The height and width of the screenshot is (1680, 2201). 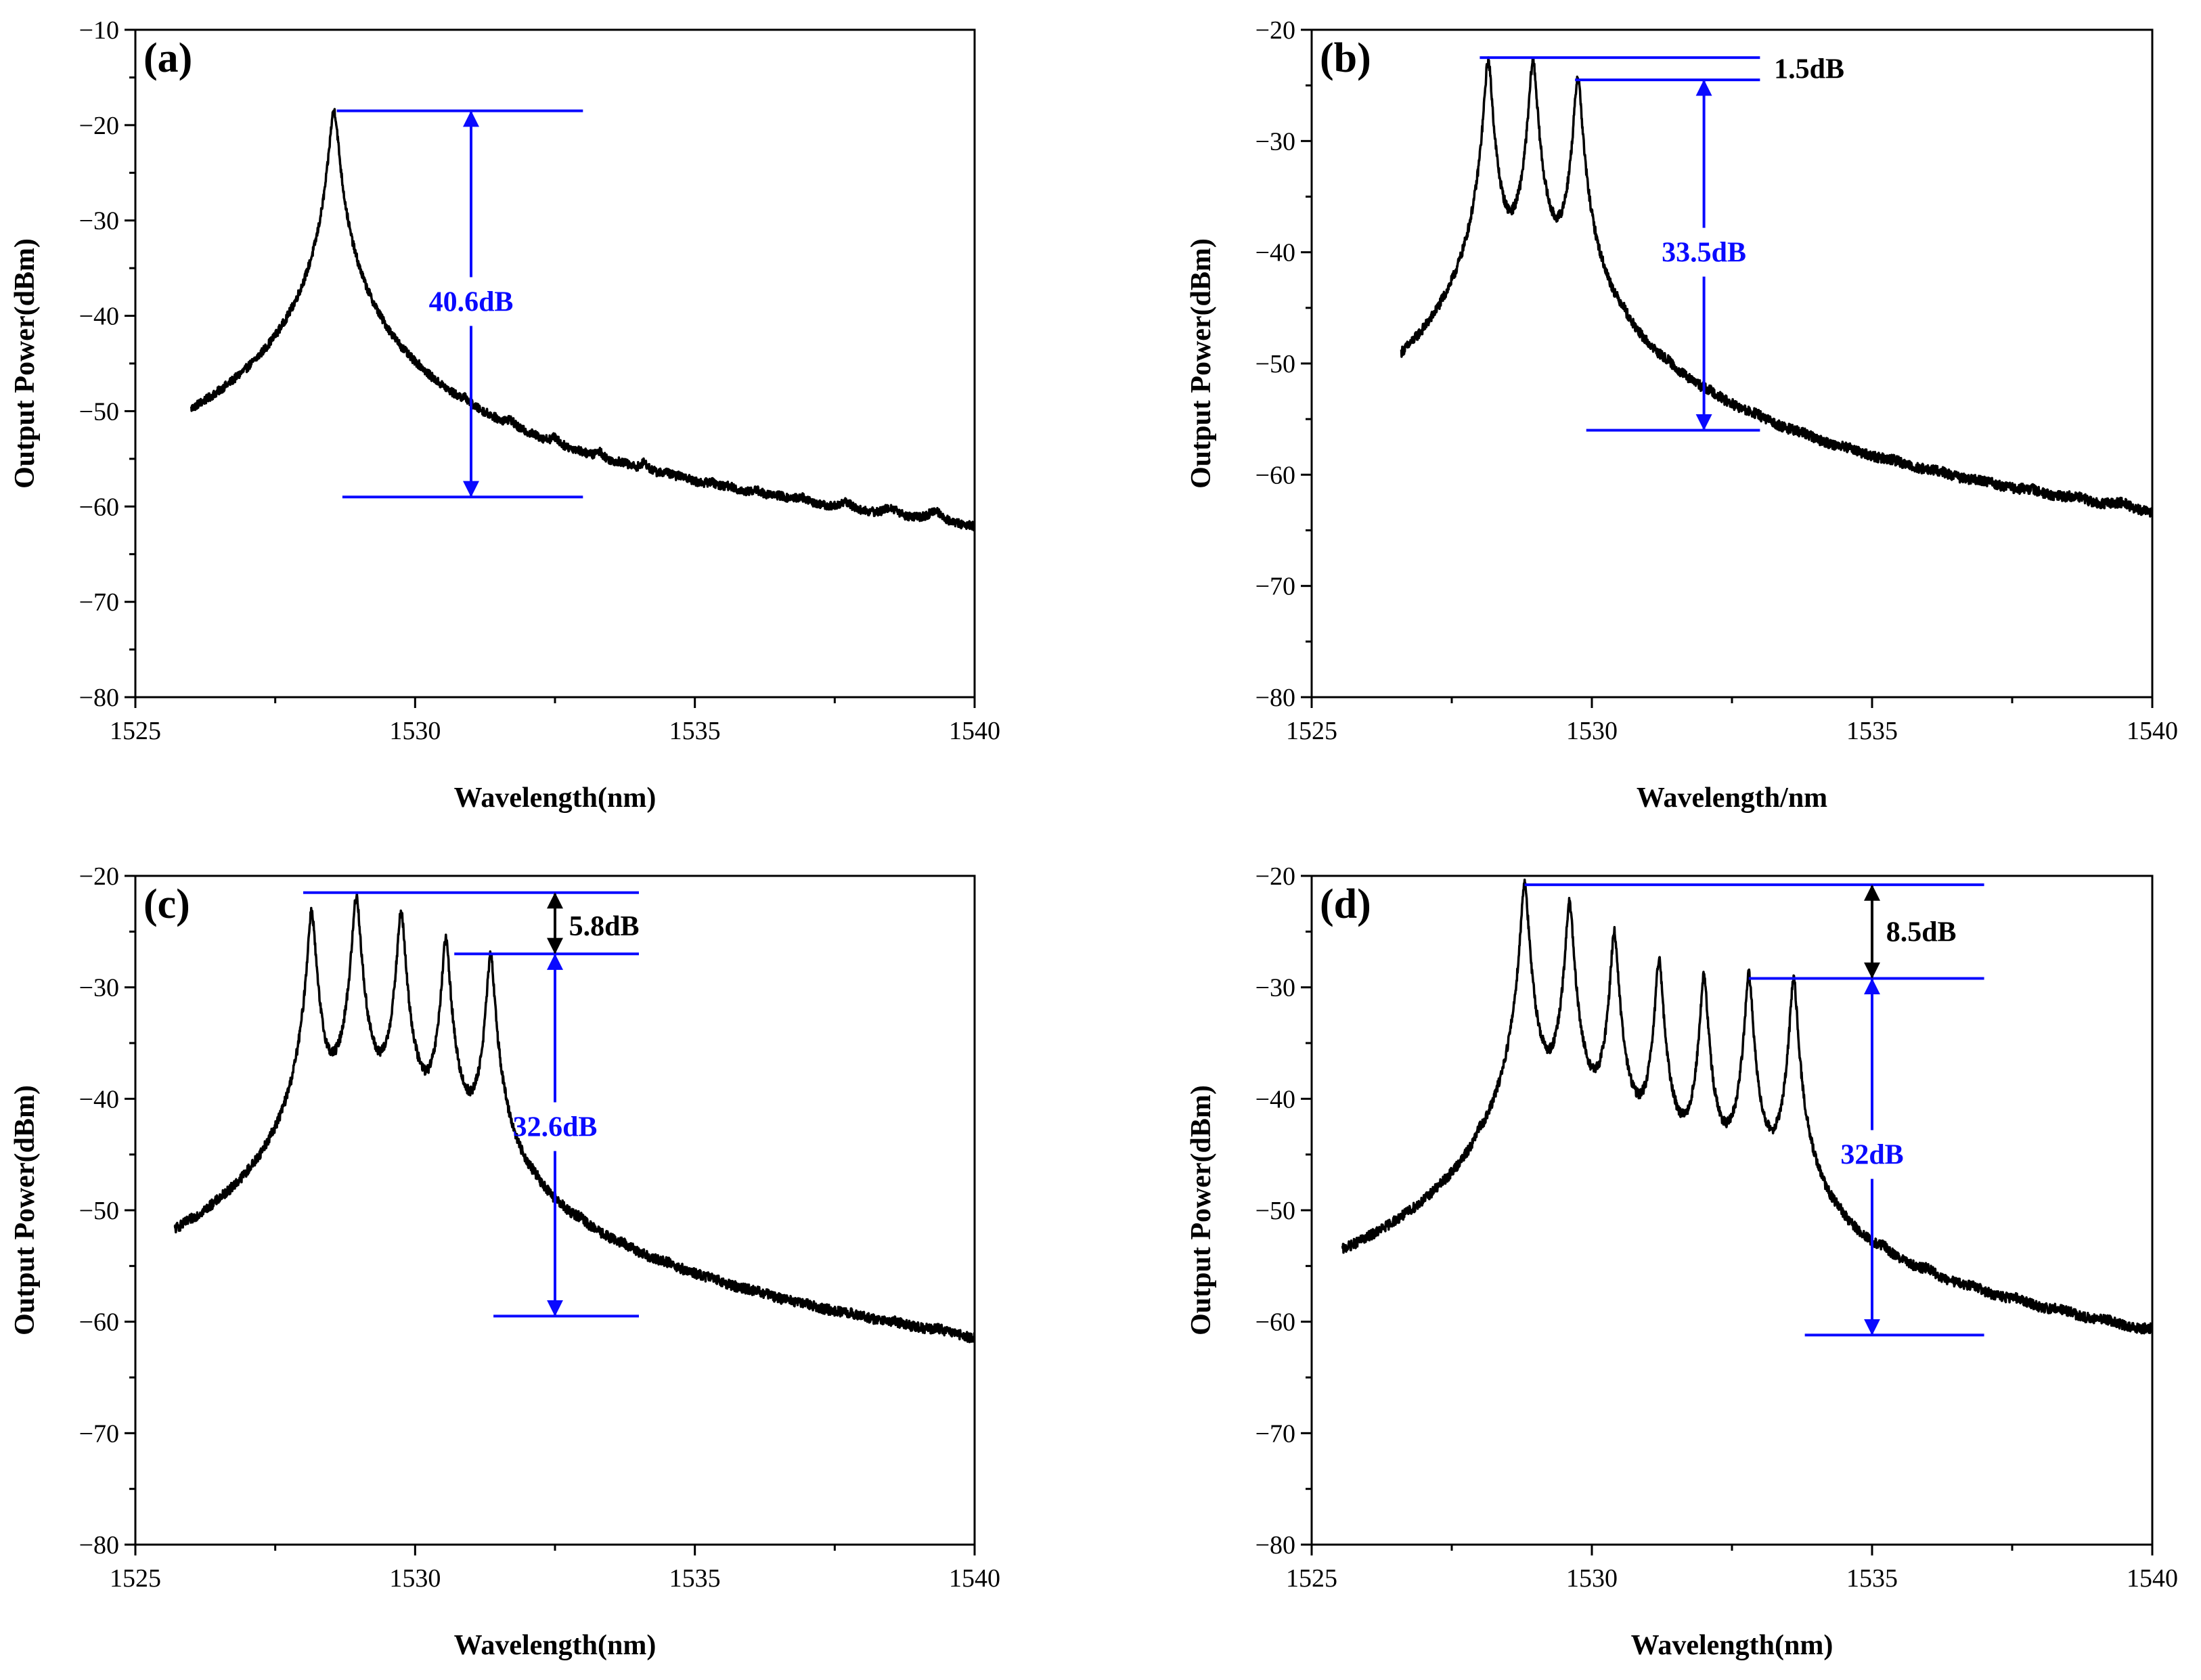 What do you see at coordinates (1809, 70) in the screenshot?
I see `annotation-text: 1.5dB` at bounding box center [1809, 70].